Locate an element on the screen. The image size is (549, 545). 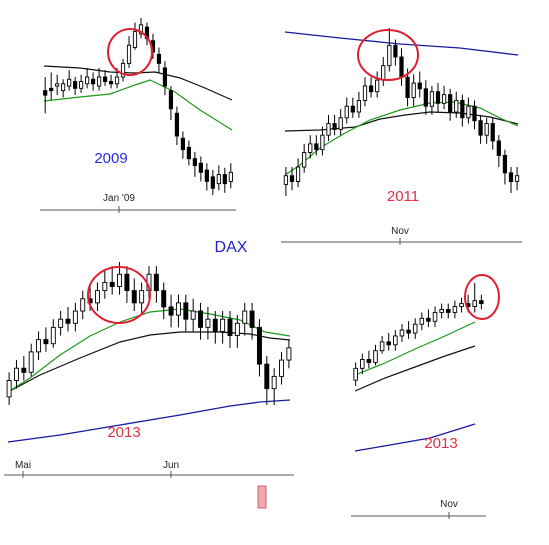
year-label-2009: 2009 is located at coordinates (110, 158).